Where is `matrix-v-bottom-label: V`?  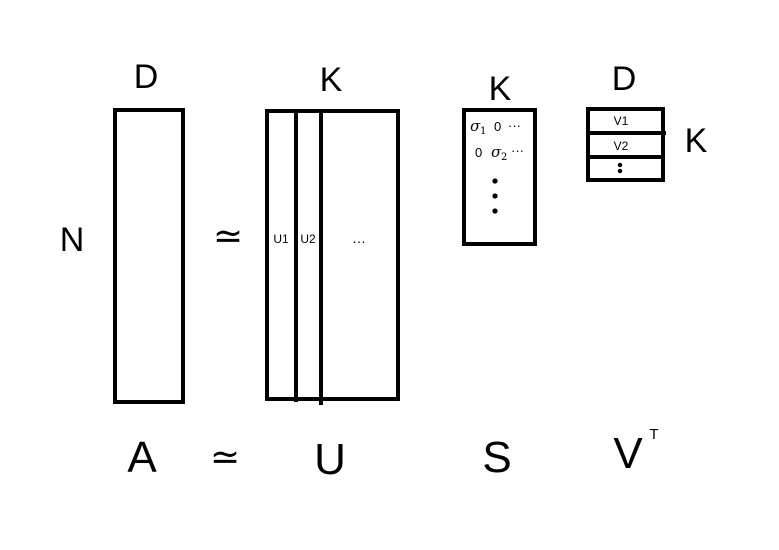
matrix-v-bottom-label: V is located at coordinates (628, 453).